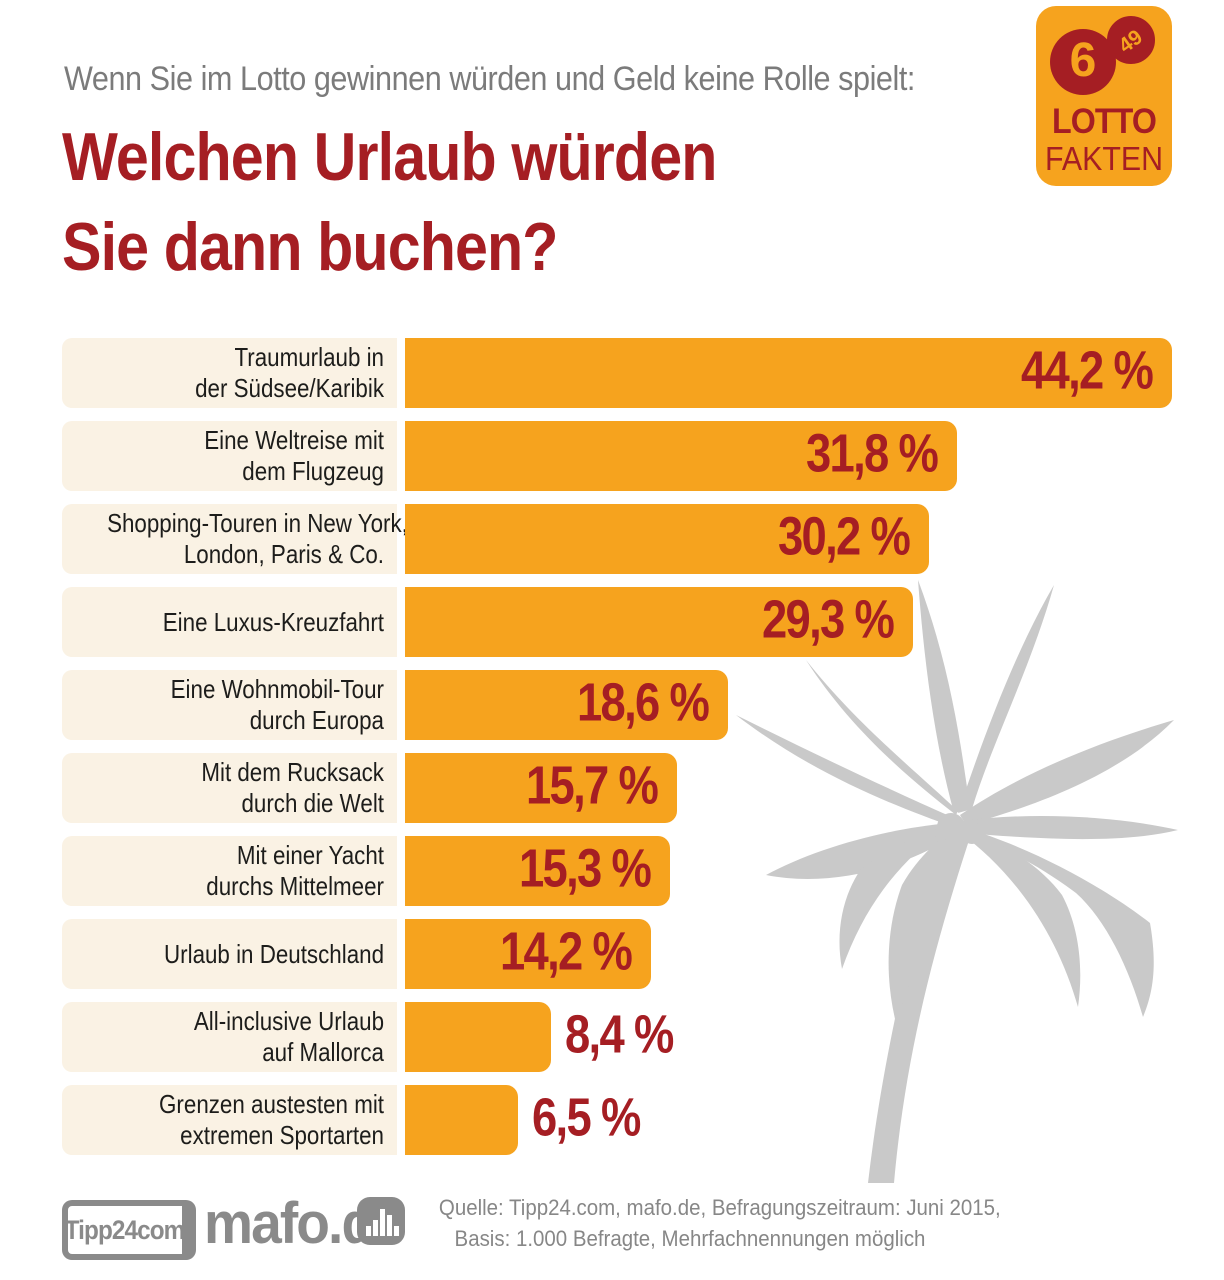 The height and width of the screenshot is (1280, 1224). I want to click on value-label: 29,3 %, so click(828, 619).